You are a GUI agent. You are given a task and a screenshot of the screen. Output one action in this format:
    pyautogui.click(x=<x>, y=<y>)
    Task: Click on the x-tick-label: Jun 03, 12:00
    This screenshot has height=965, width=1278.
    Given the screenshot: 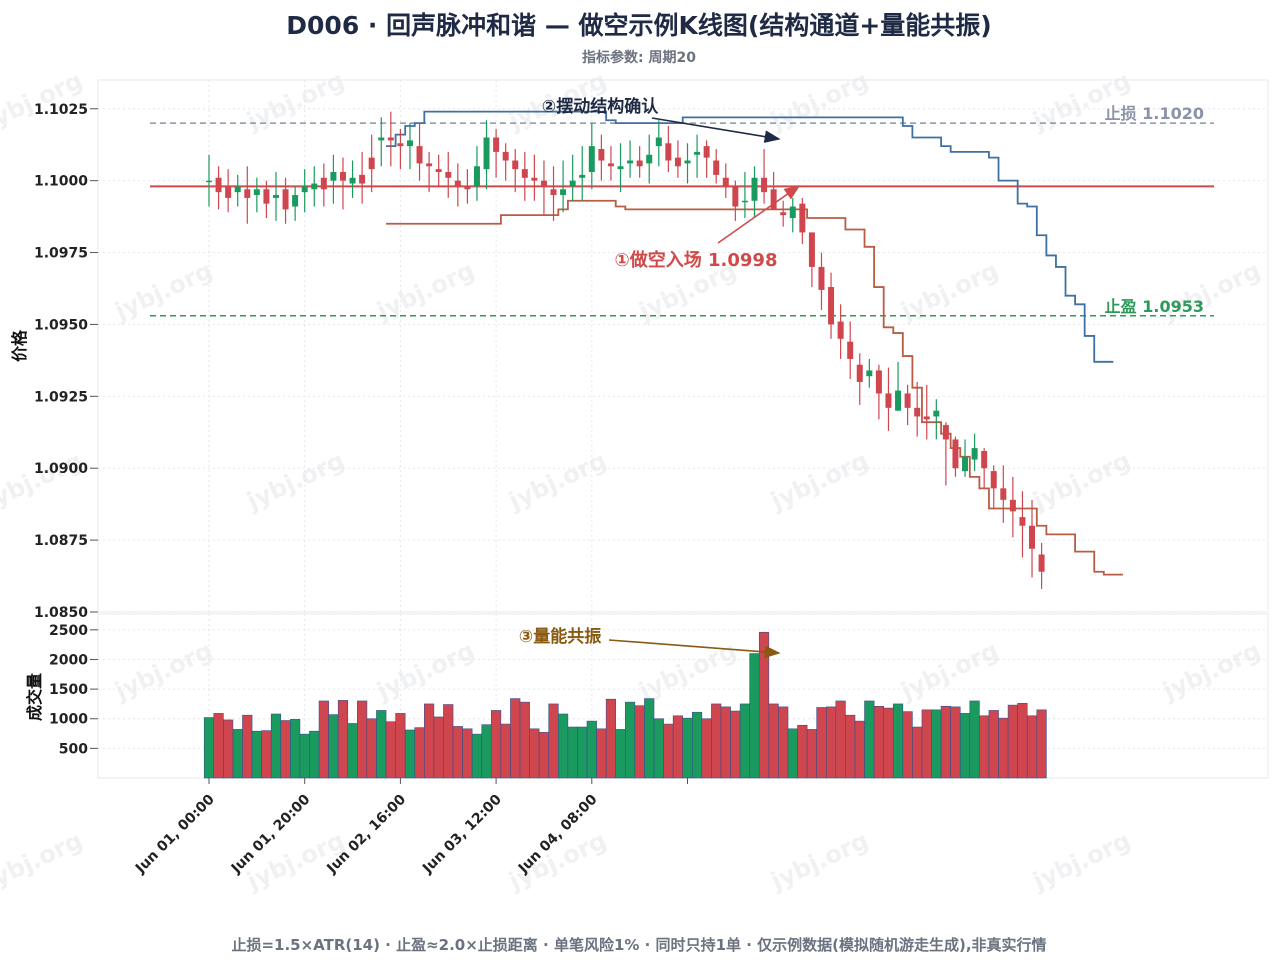 What is the action you would take?
    pyautogui.click(x=462, y=834)
    